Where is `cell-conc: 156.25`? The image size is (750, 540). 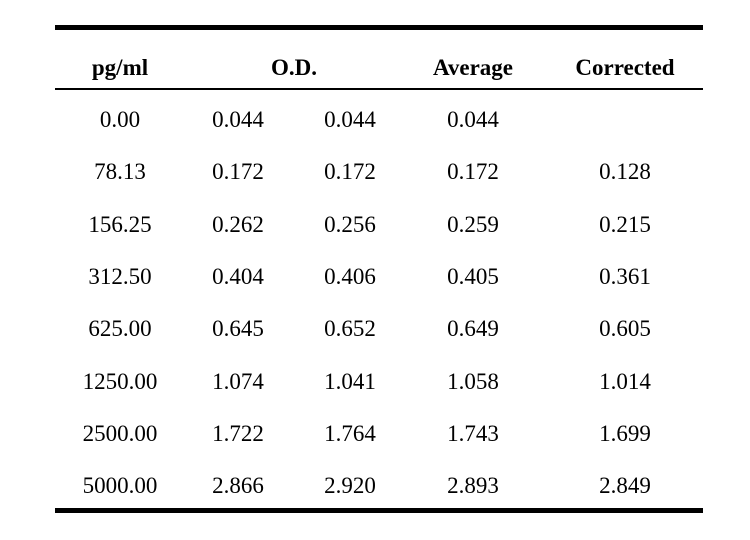 cell-conc: 156.25 is located at coordinates (120, 224).